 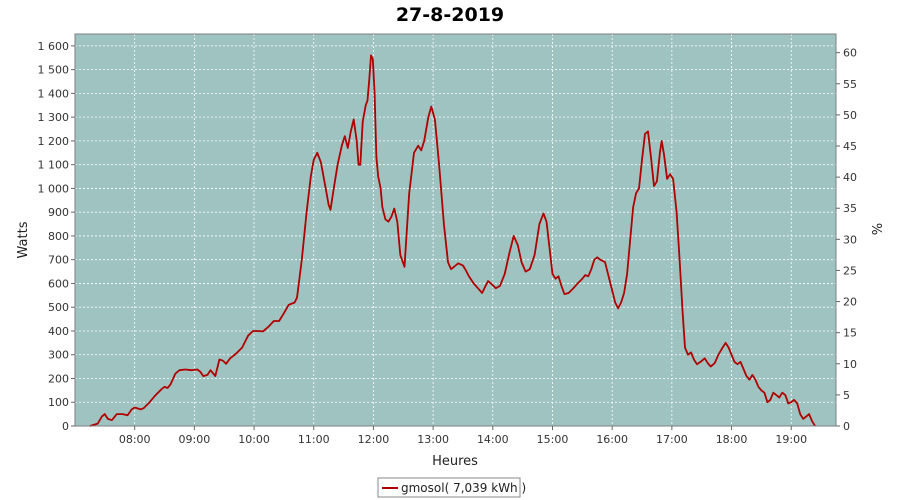 I want to click on y-tick-label: 1 400, so click(x=54, y=93).